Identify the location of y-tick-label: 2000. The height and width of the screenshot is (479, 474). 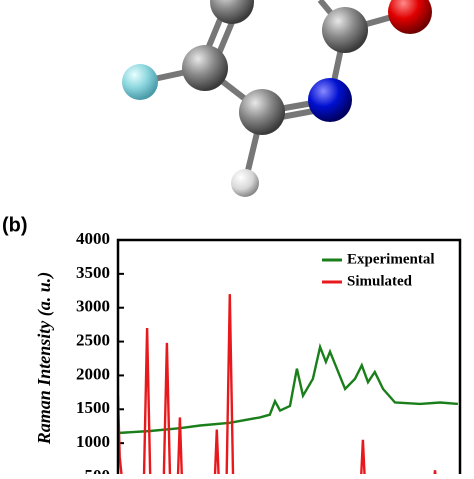
(93, 373).